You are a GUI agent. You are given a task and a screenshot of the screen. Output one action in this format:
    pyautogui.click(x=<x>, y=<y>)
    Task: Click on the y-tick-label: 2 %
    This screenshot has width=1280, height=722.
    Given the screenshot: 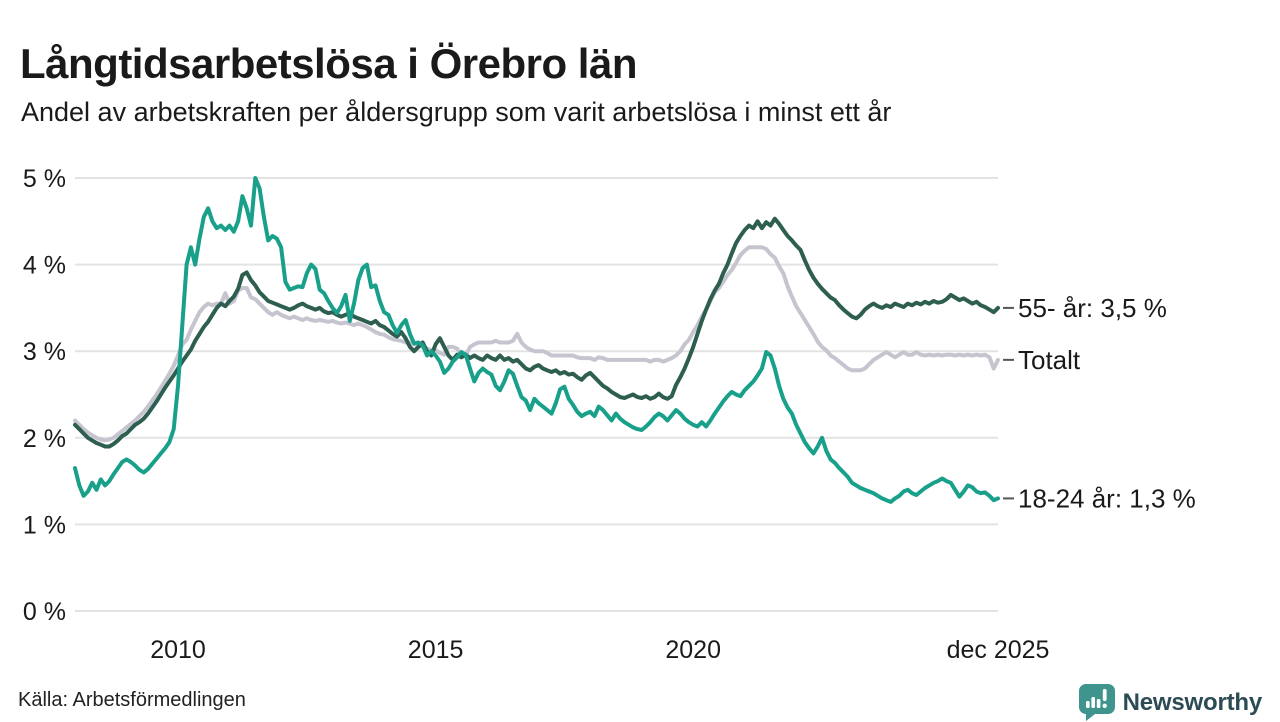 What is the action you would take?
    pyautogui.click(x=44, y=439)
    